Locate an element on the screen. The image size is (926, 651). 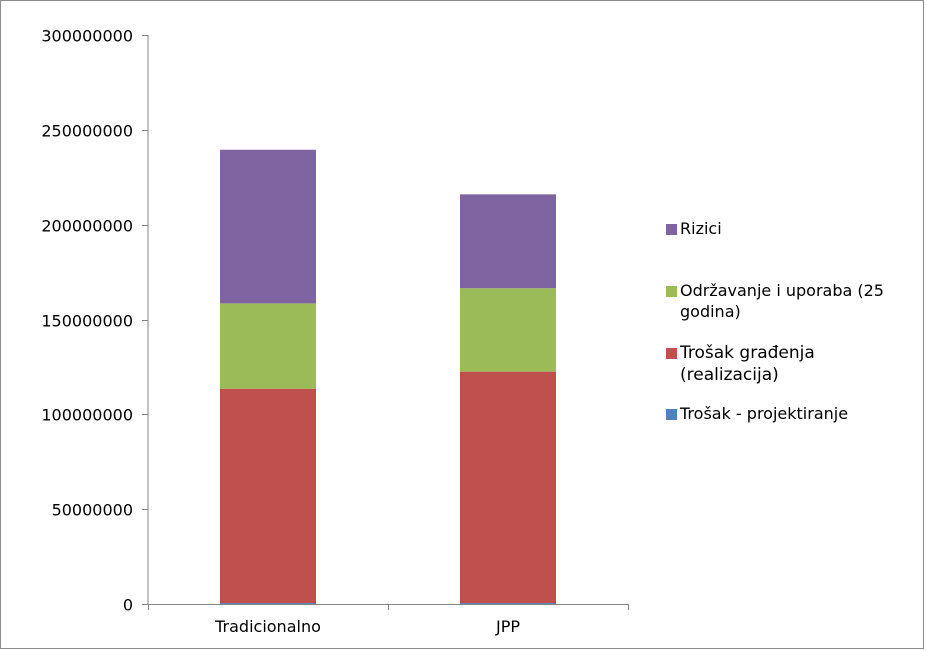
legend-item-trosak-gradenja: Trošak građenja (realizacija) is located at coordinates (740, 364).